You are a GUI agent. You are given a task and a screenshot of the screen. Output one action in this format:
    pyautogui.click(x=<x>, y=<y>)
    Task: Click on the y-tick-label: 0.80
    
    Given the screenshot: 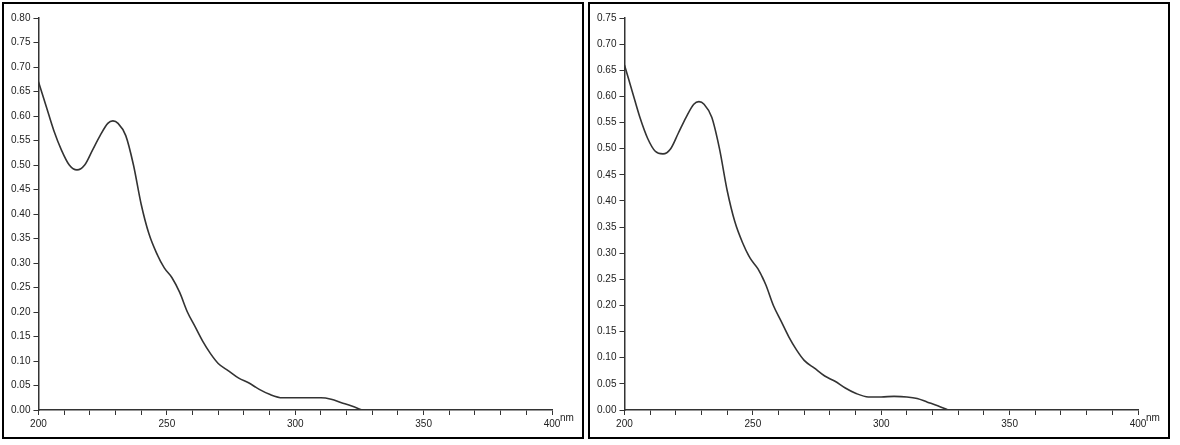 What is the action you would take?
    pyautogui.click(x=20, y=17)
    